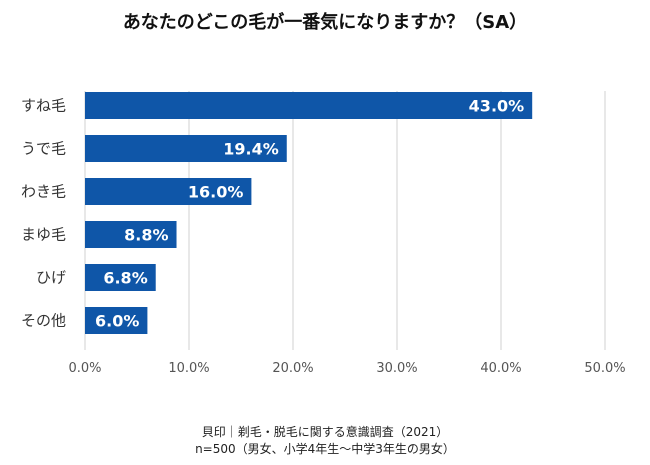  Describe the element at coordinates (497, 106) in the screenshot. I see `data-label: 43.0%` at that location.